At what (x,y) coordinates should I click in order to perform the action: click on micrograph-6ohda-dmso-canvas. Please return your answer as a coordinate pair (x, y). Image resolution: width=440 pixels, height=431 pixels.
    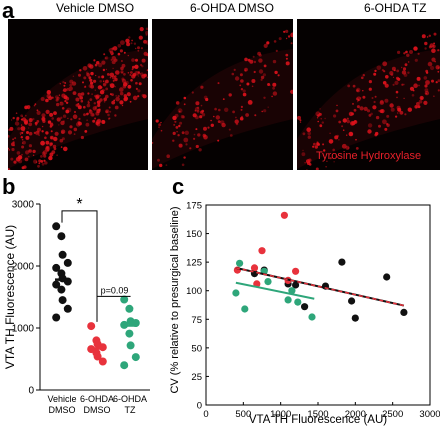
    Looking at the image, I should click on (222, 94).